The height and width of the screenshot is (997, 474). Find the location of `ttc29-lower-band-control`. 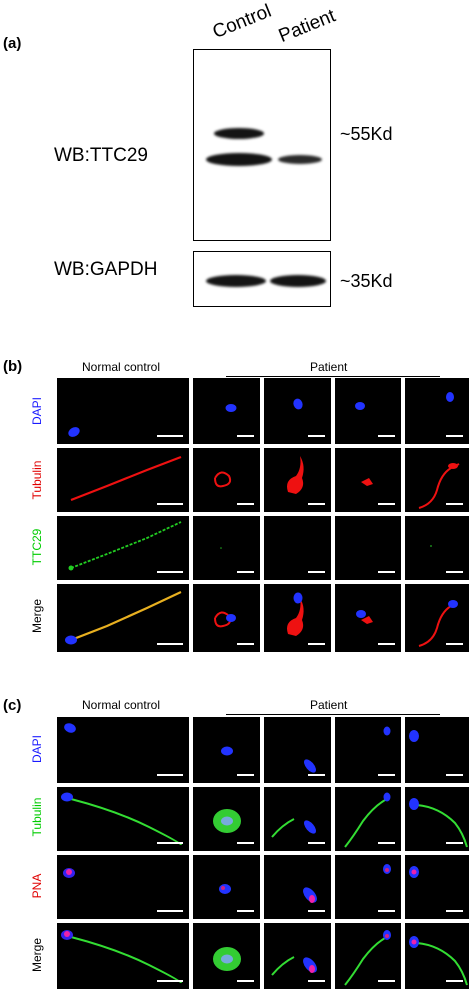

ttc29-lower-band-control is located at coordinates (239, 159).